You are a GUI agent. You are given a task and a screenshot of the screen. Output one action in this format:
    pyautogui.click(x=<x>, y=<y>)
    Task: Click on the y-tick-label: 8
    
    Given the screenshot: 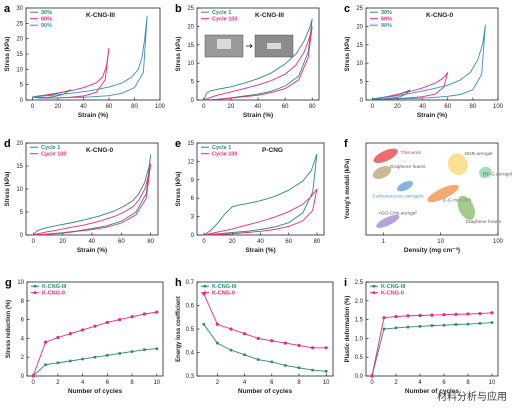 What is the action you would take?
    pyautogui.click(x=23, y=302)
    